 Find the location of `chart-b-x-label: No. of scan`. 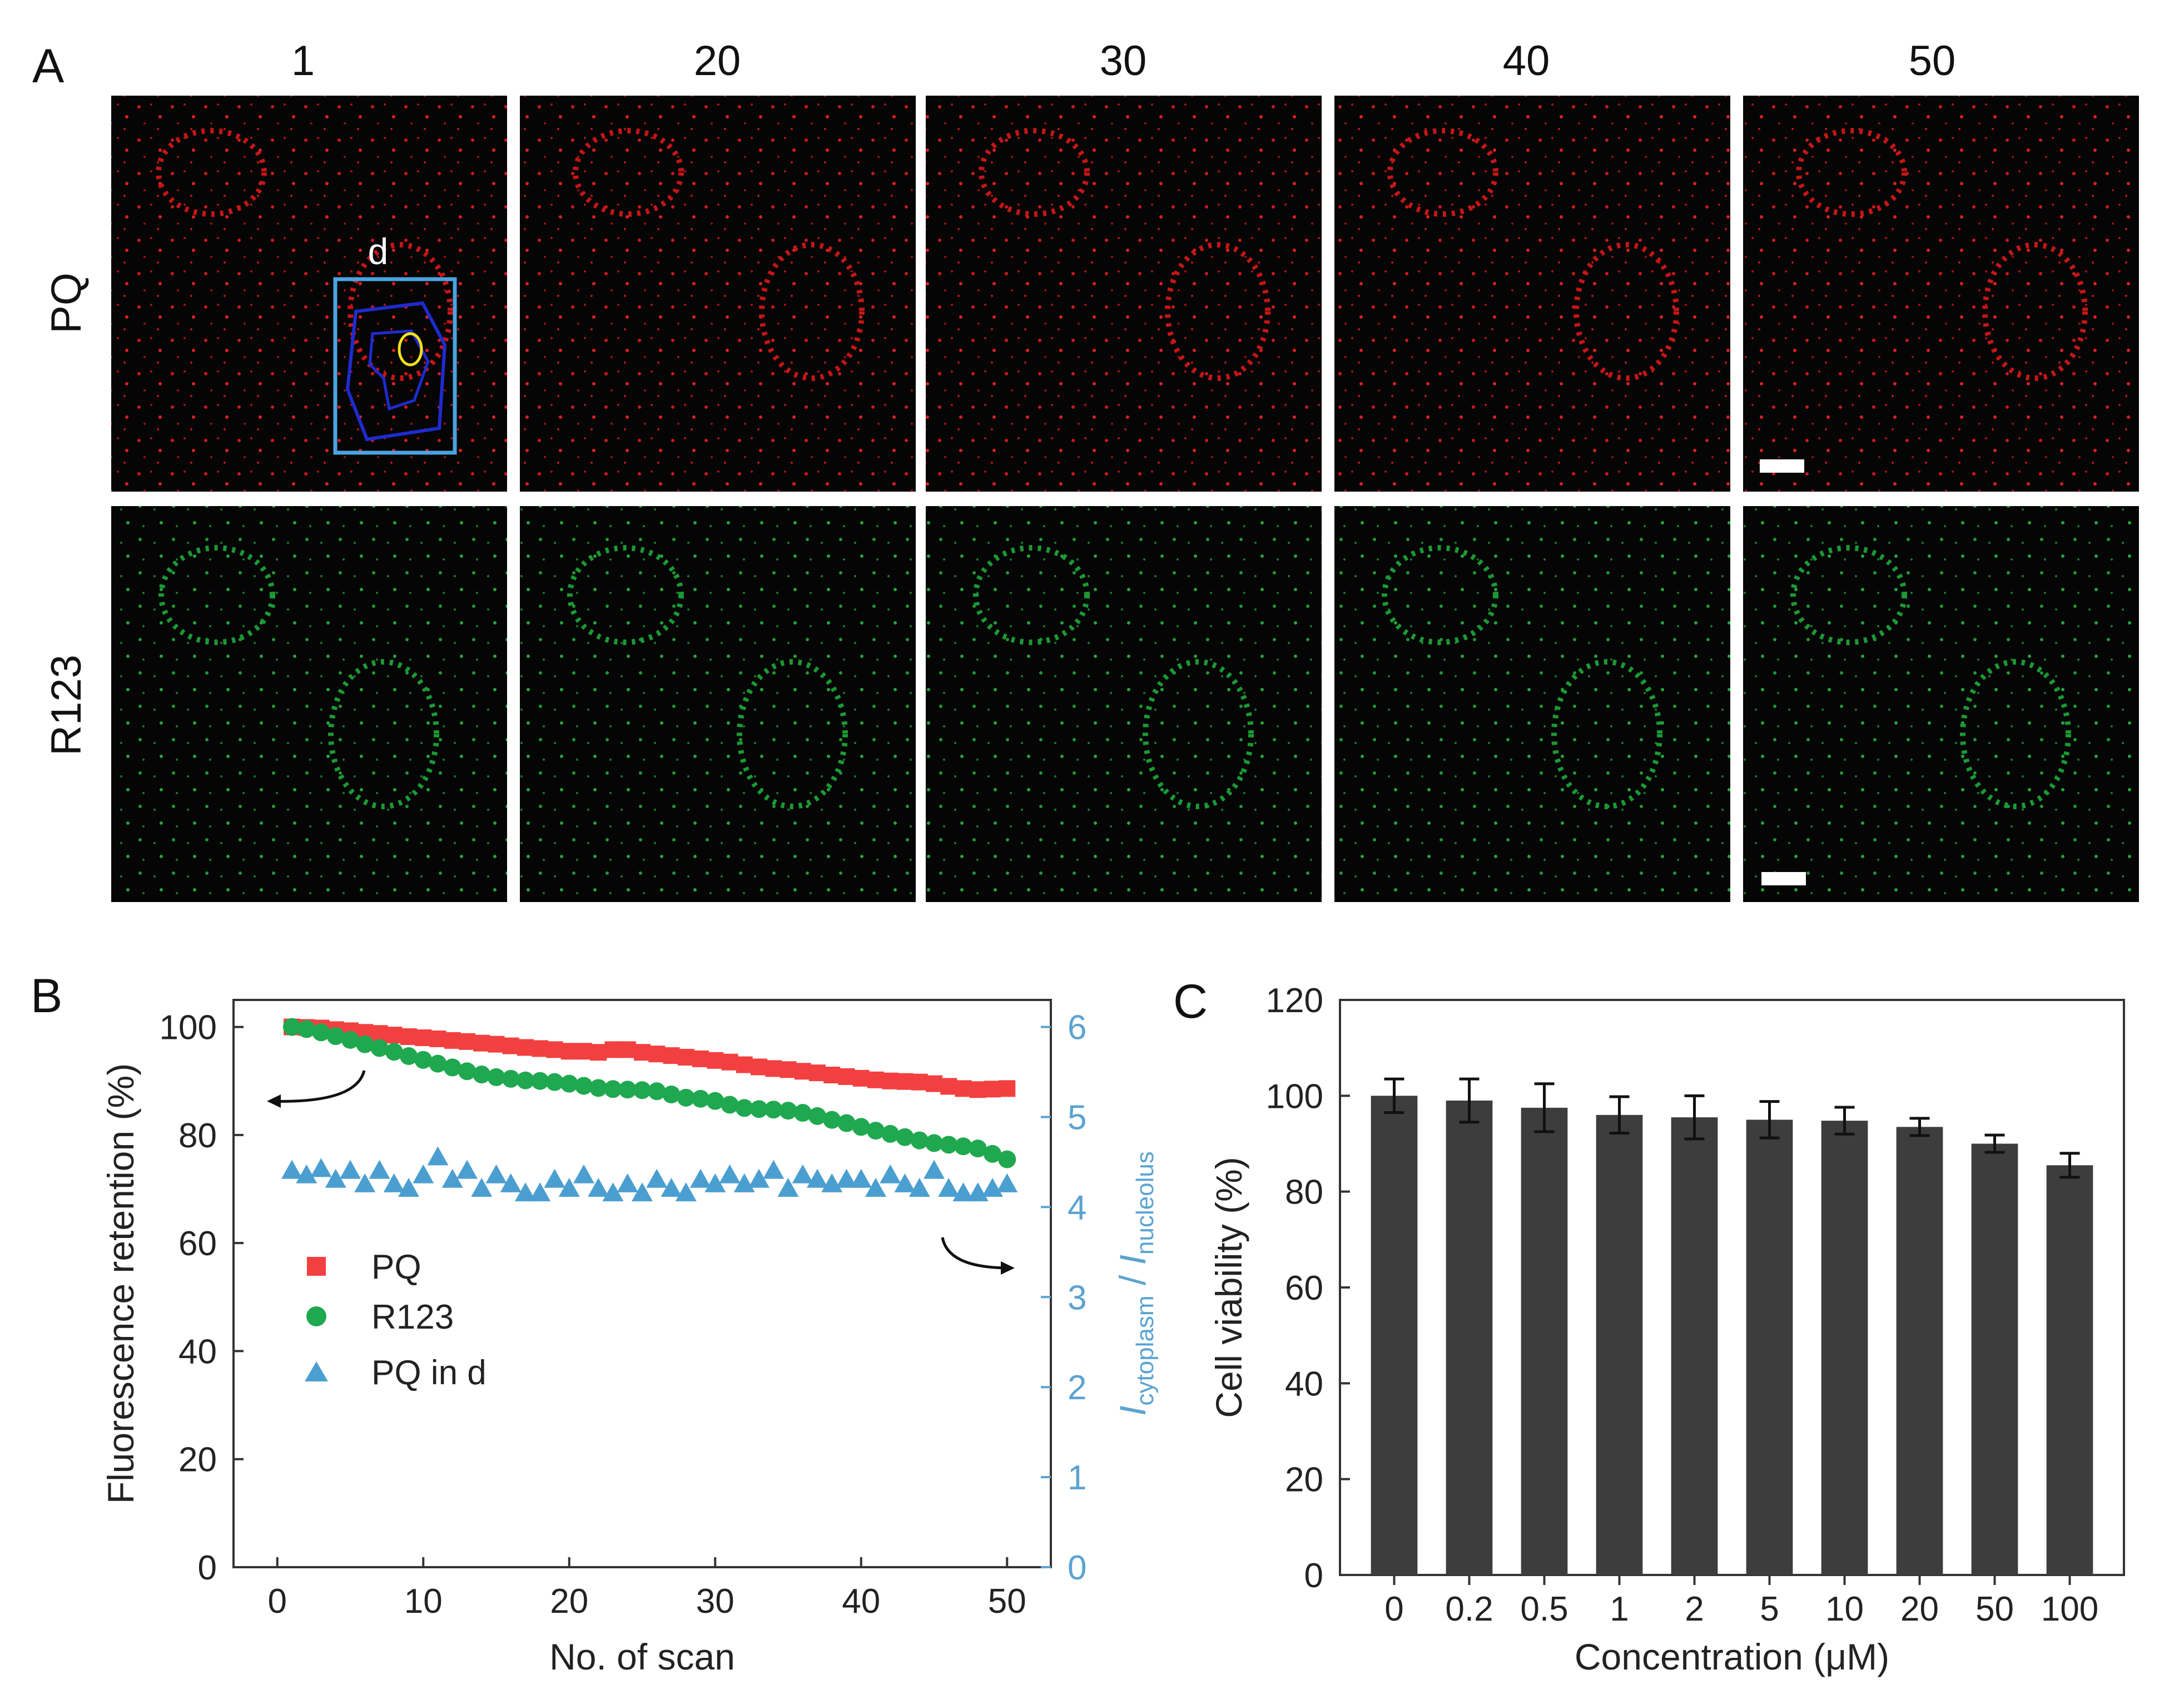

chart-b-x-label: No. of scan is located at coordinates (642, 1656).